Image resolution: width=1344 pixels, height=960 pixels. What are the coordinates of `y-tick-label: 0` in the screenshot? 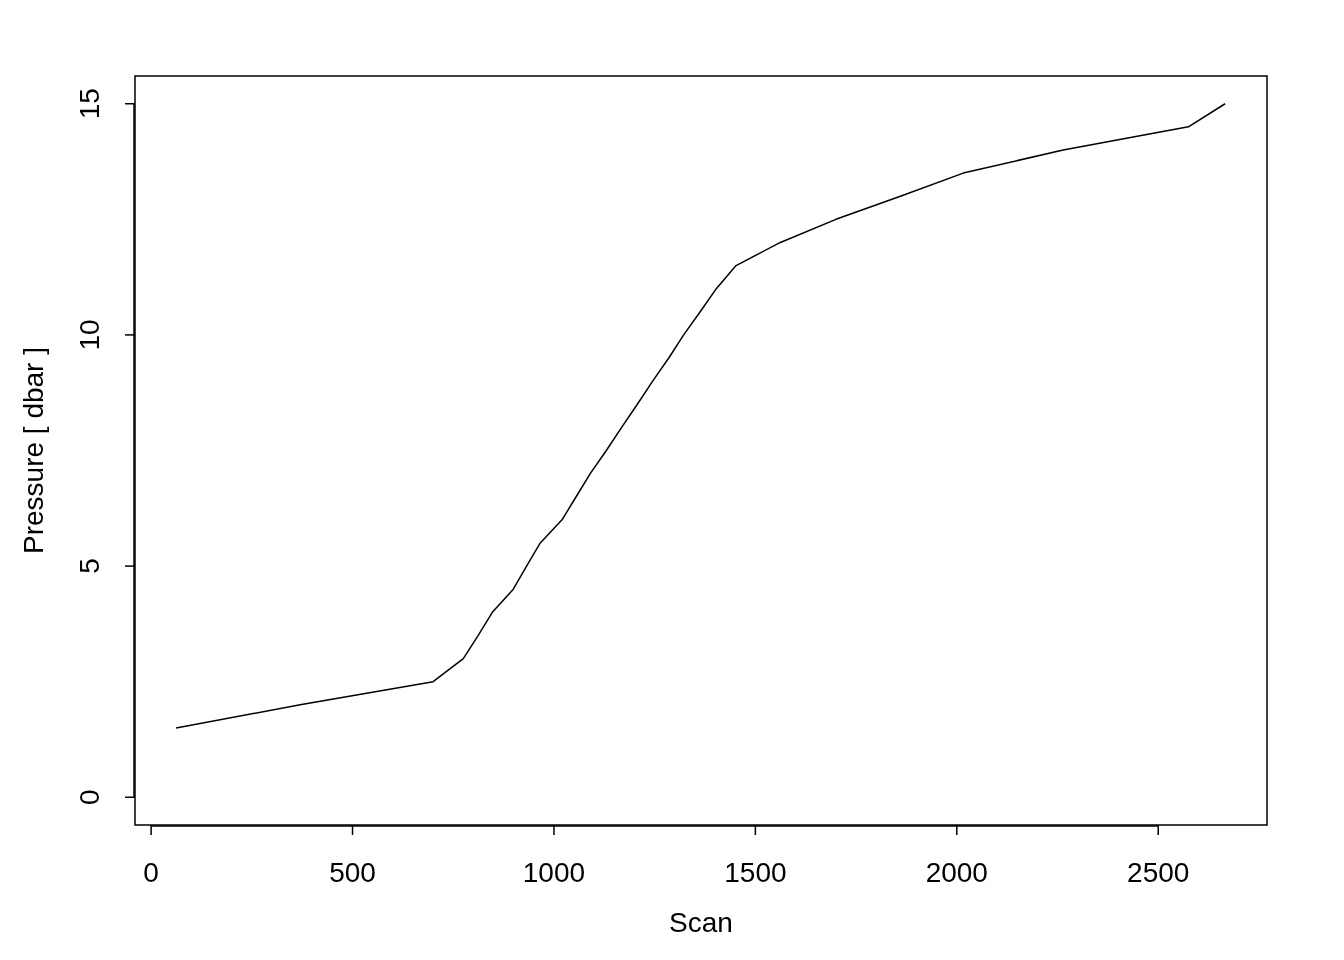 It's located at (89, 797).